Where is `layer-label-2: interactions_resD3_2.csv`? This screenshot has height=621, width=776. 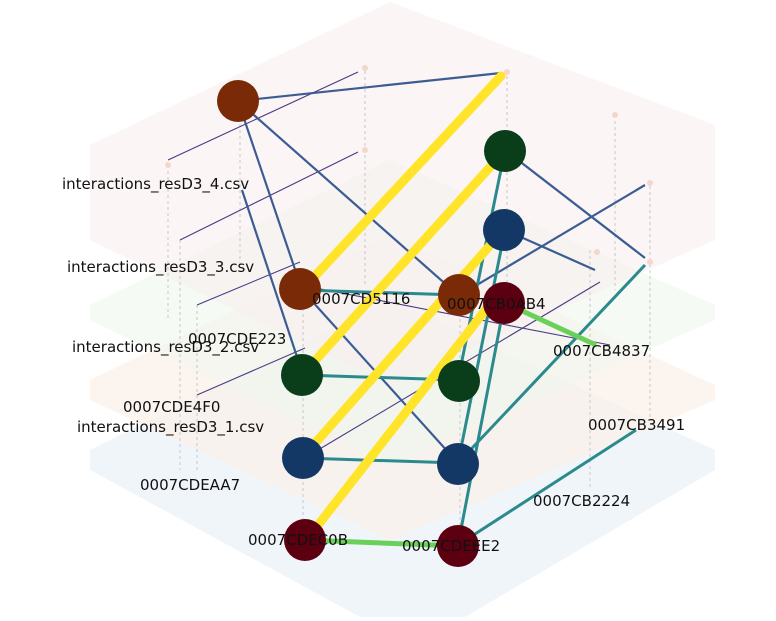
layer-label-2: interactions_resD3_2.csv is located at coordinates (165, 347).